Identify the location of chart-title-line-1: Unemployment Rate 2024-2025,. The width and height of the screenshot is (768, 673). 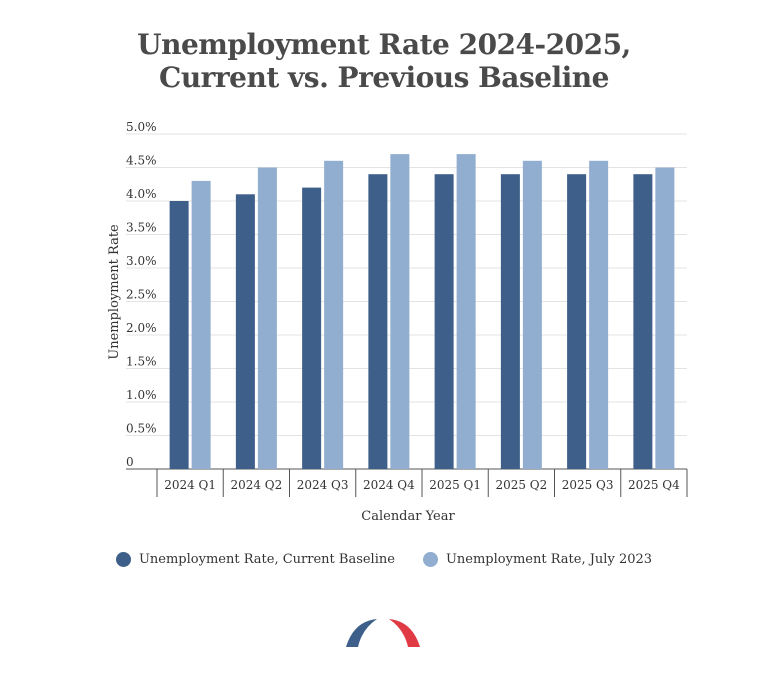
(384, 44).